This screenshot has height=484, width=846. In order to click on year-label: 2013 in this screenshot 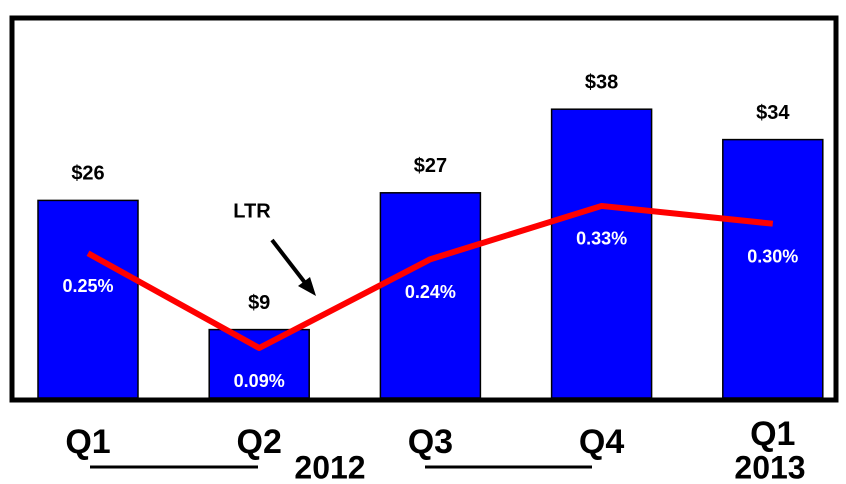, I will do `click(769, 466)`.